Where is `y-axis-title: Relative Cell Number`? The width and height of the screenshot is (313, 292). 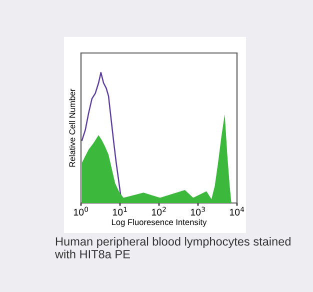 y-axis-title: Relative Cell Number is located at coordinates (72, 127).